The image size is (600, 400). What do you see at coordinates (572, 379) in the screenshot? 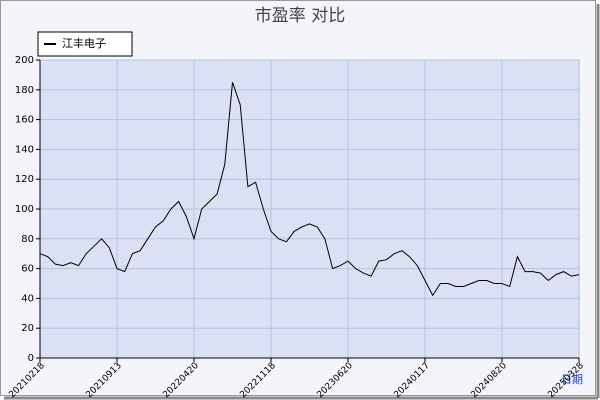
I see `x-axis-label: 日期` at bounding box center [572, 379].